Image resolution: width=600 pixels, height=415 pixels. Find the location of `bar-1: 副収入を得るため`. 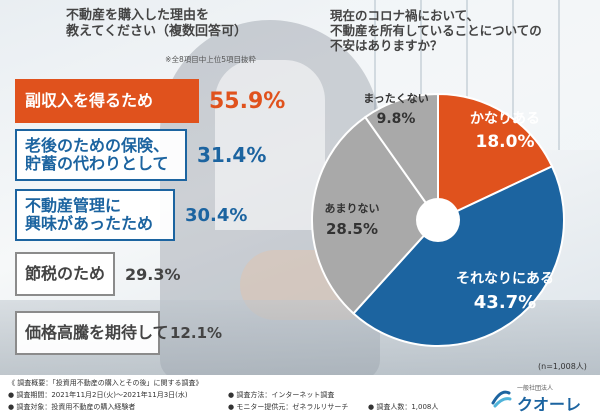

bar-1: 副収入を得るため is located at coordinates (107, 101).